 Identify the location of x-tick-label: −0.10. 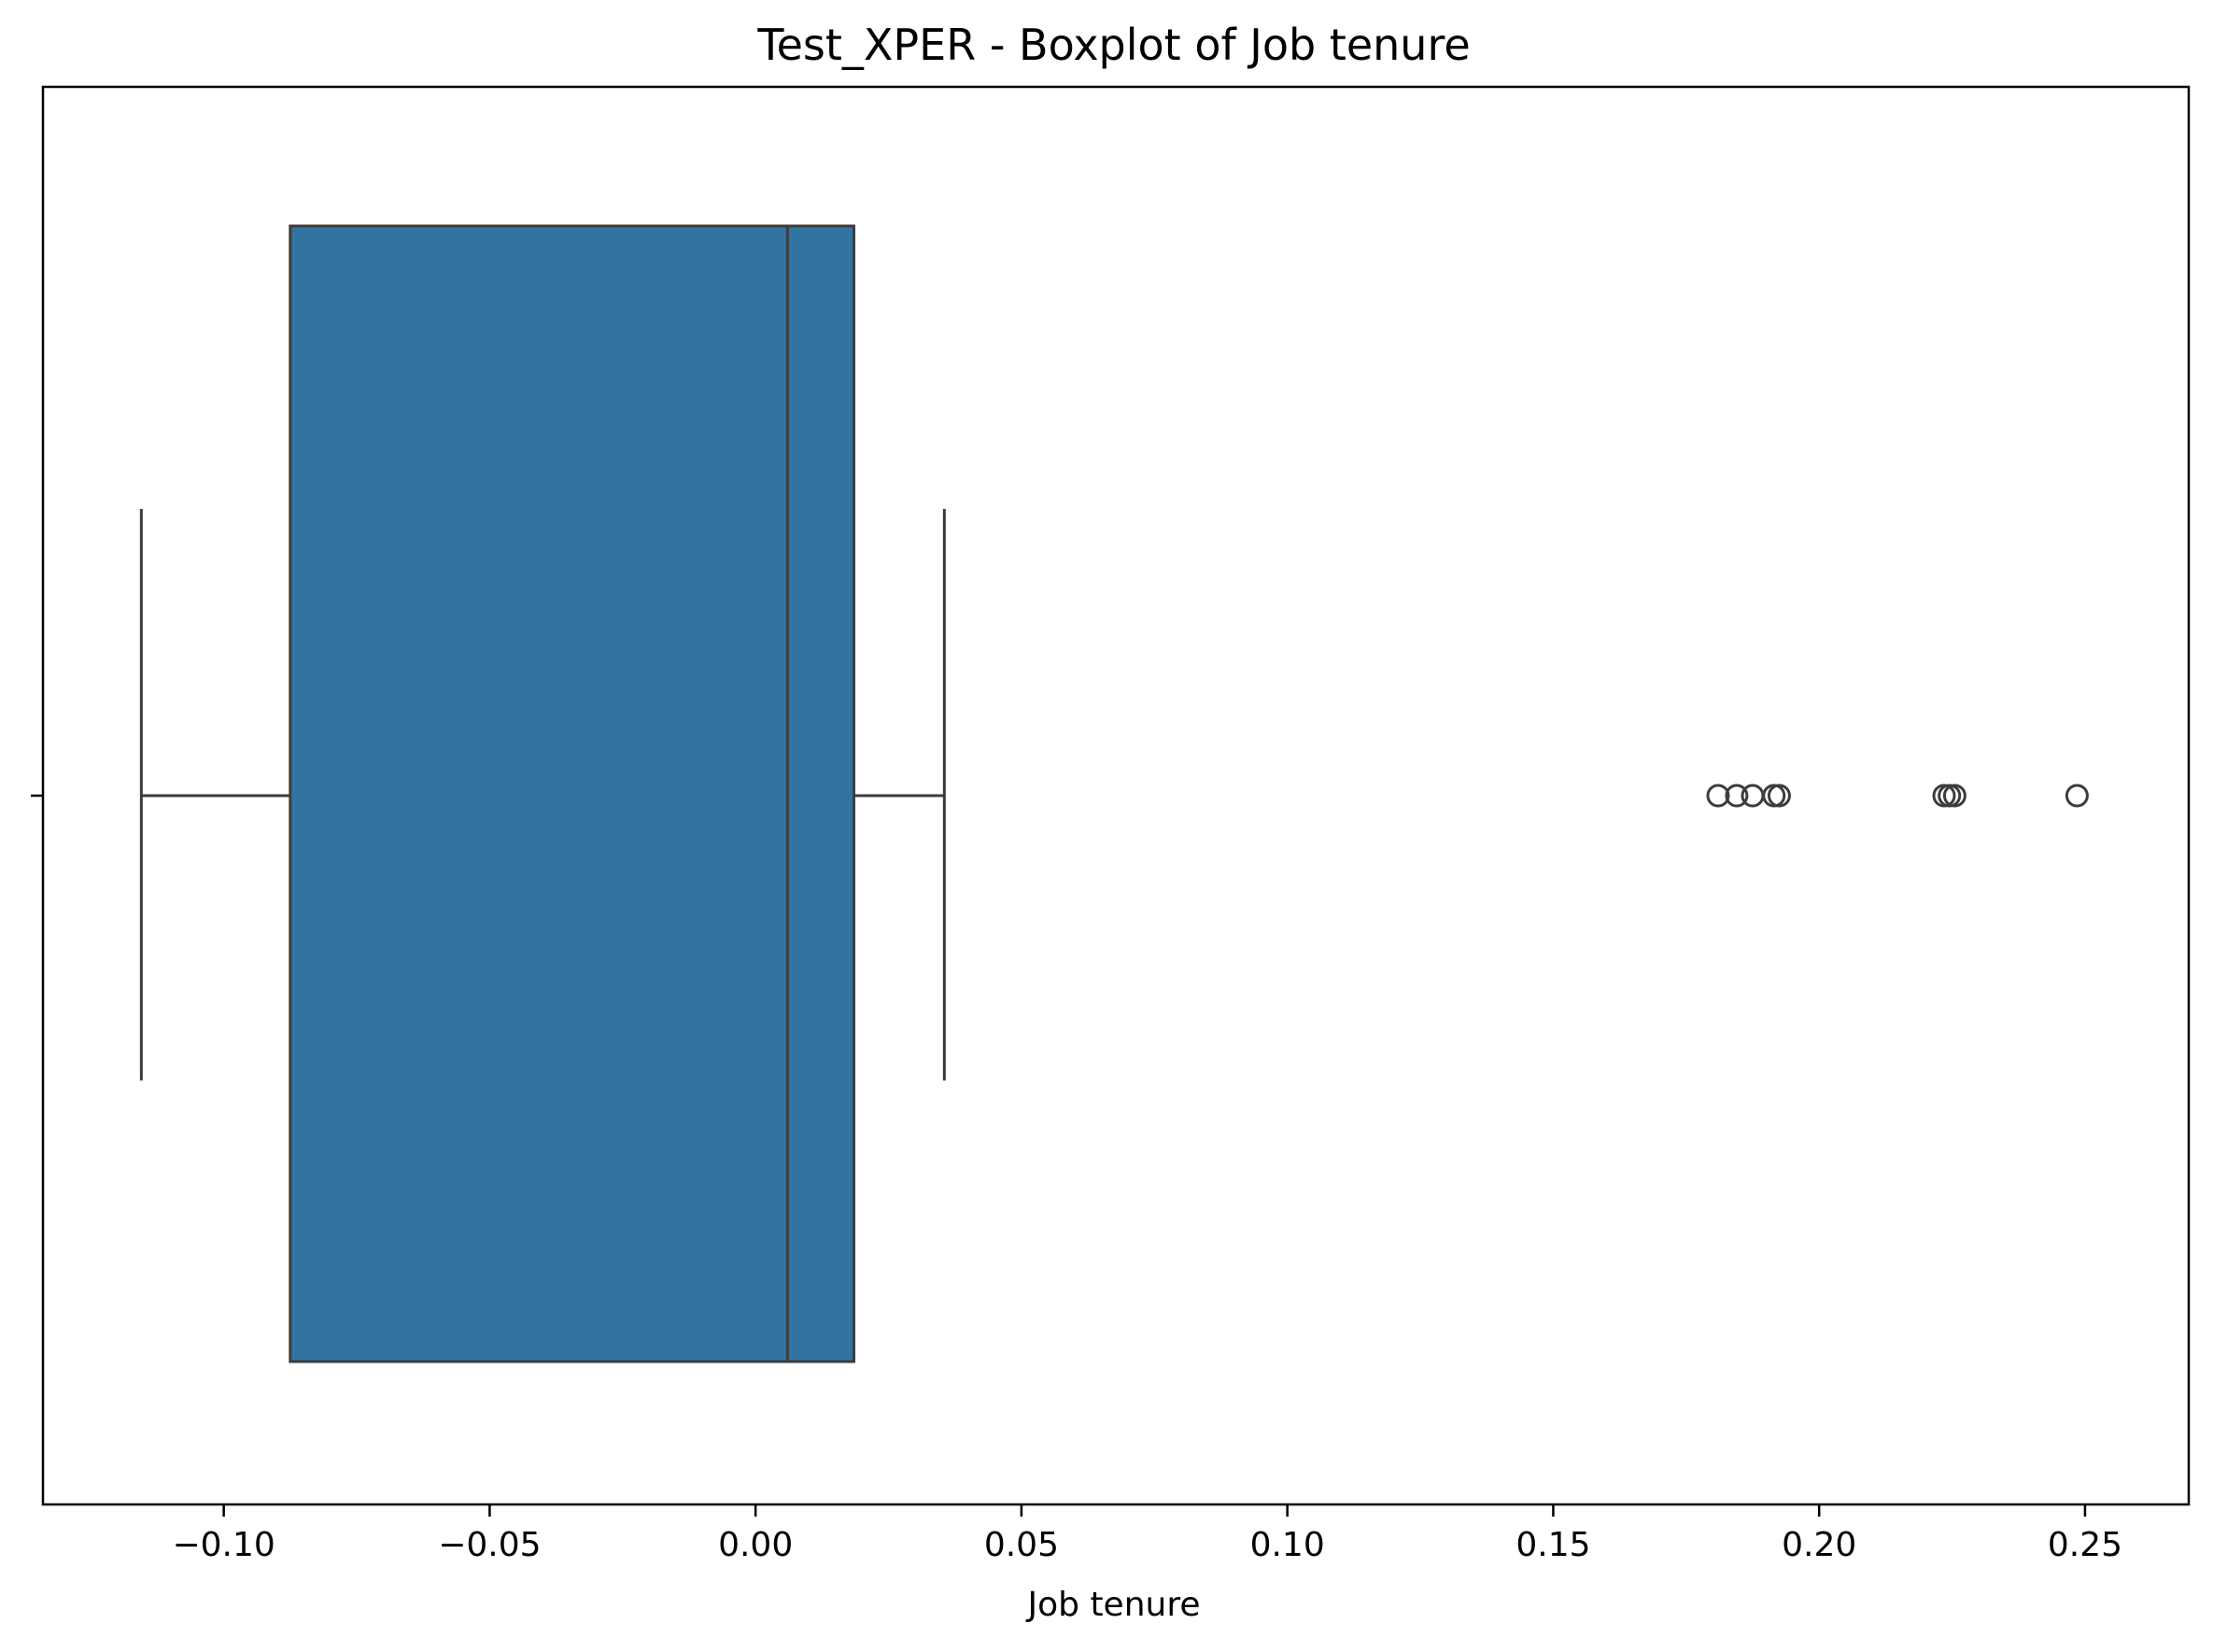
(224, 1545).